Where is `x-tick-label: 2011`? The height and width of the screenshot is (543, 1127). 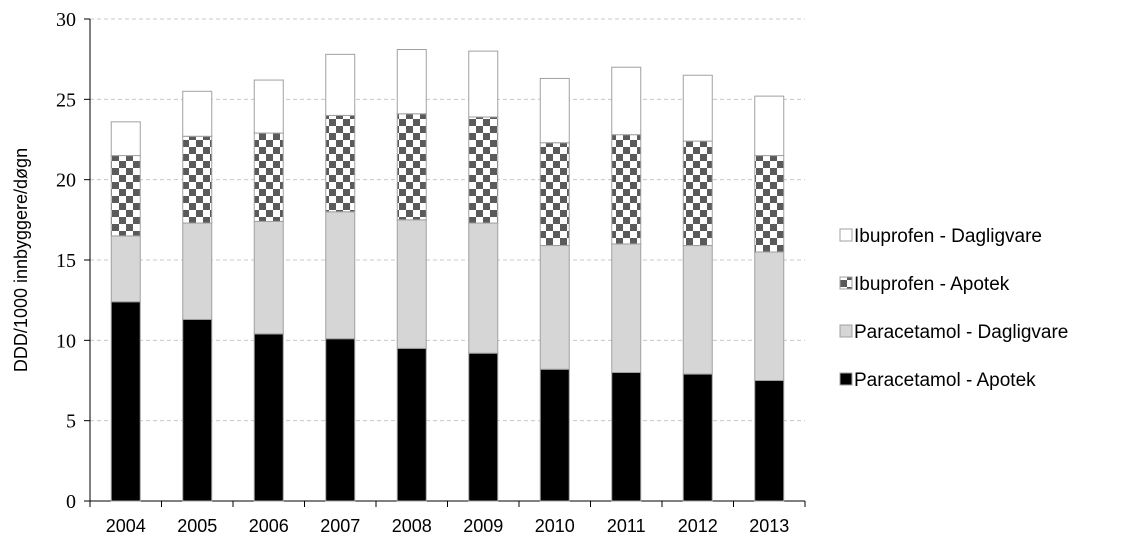
x-tick-label: 2011 is located at coordinates (626, 526).